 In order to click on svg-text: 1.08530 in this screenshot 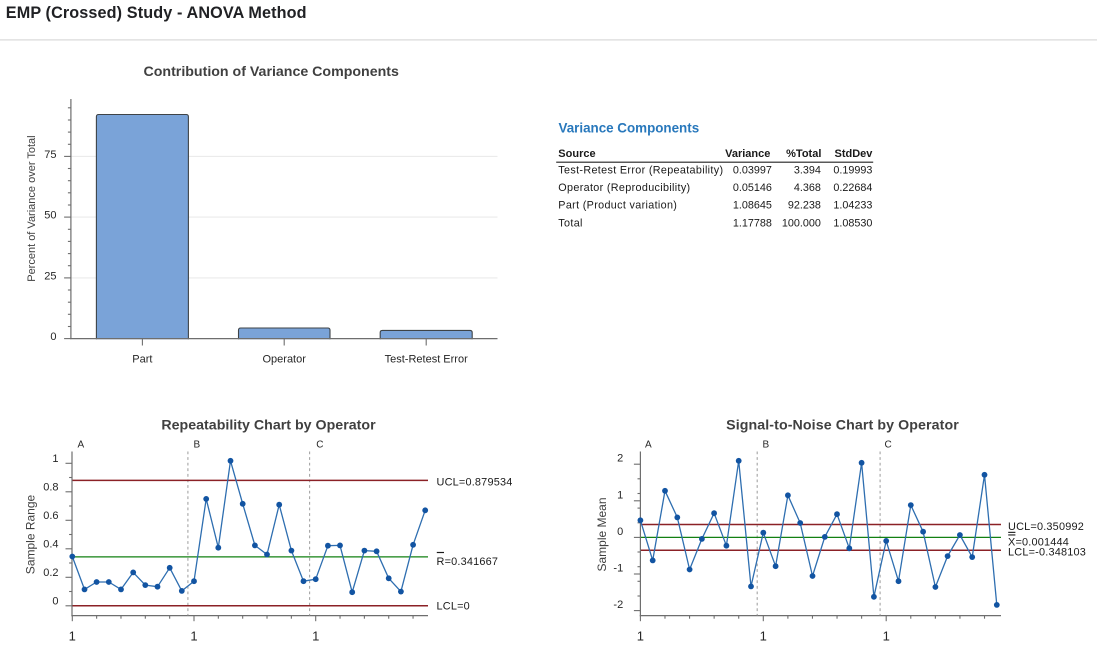, I will do `click(852, 223)`.